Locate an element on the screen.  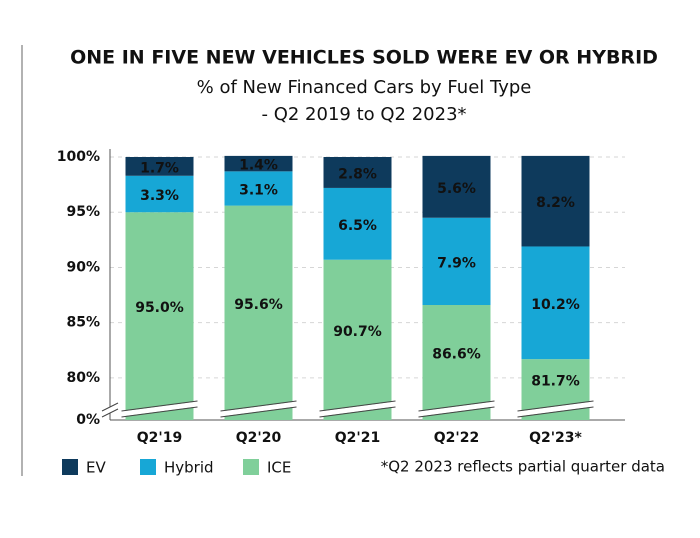
y-tick-label: 85% is located at coordinates (83, 323).